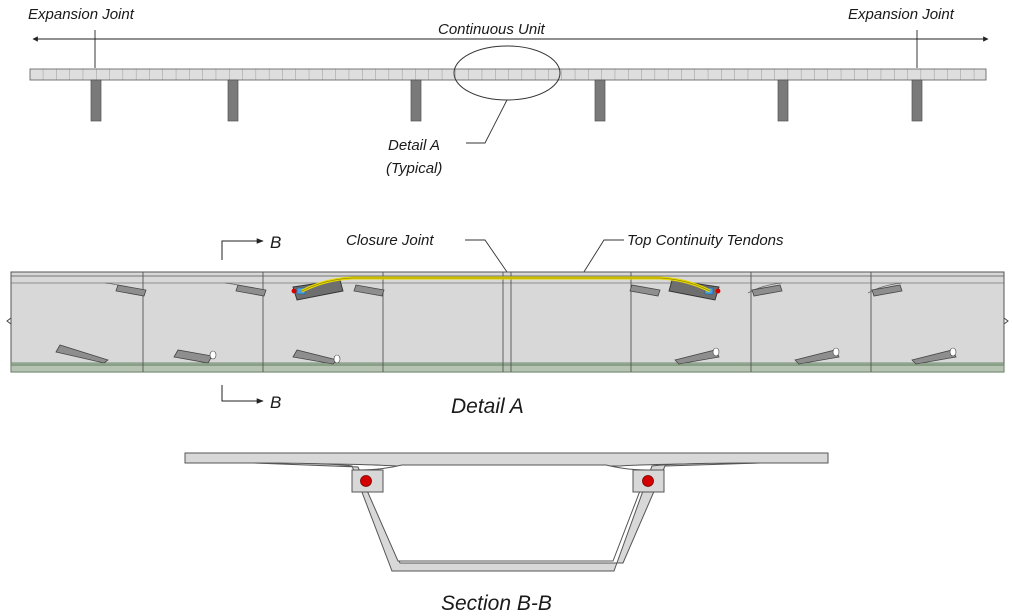 This screenshot has height=616, width=1012. I want to click on elevation-piers, so click(506, 100).